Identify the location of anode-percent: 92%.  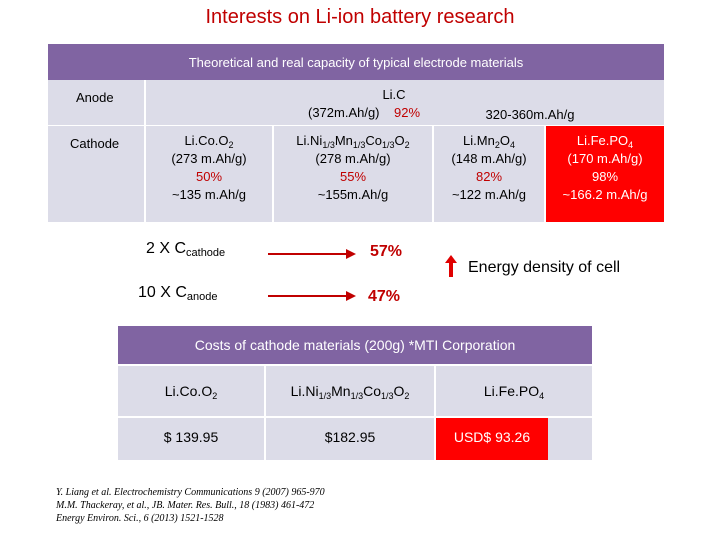
(407, 112).